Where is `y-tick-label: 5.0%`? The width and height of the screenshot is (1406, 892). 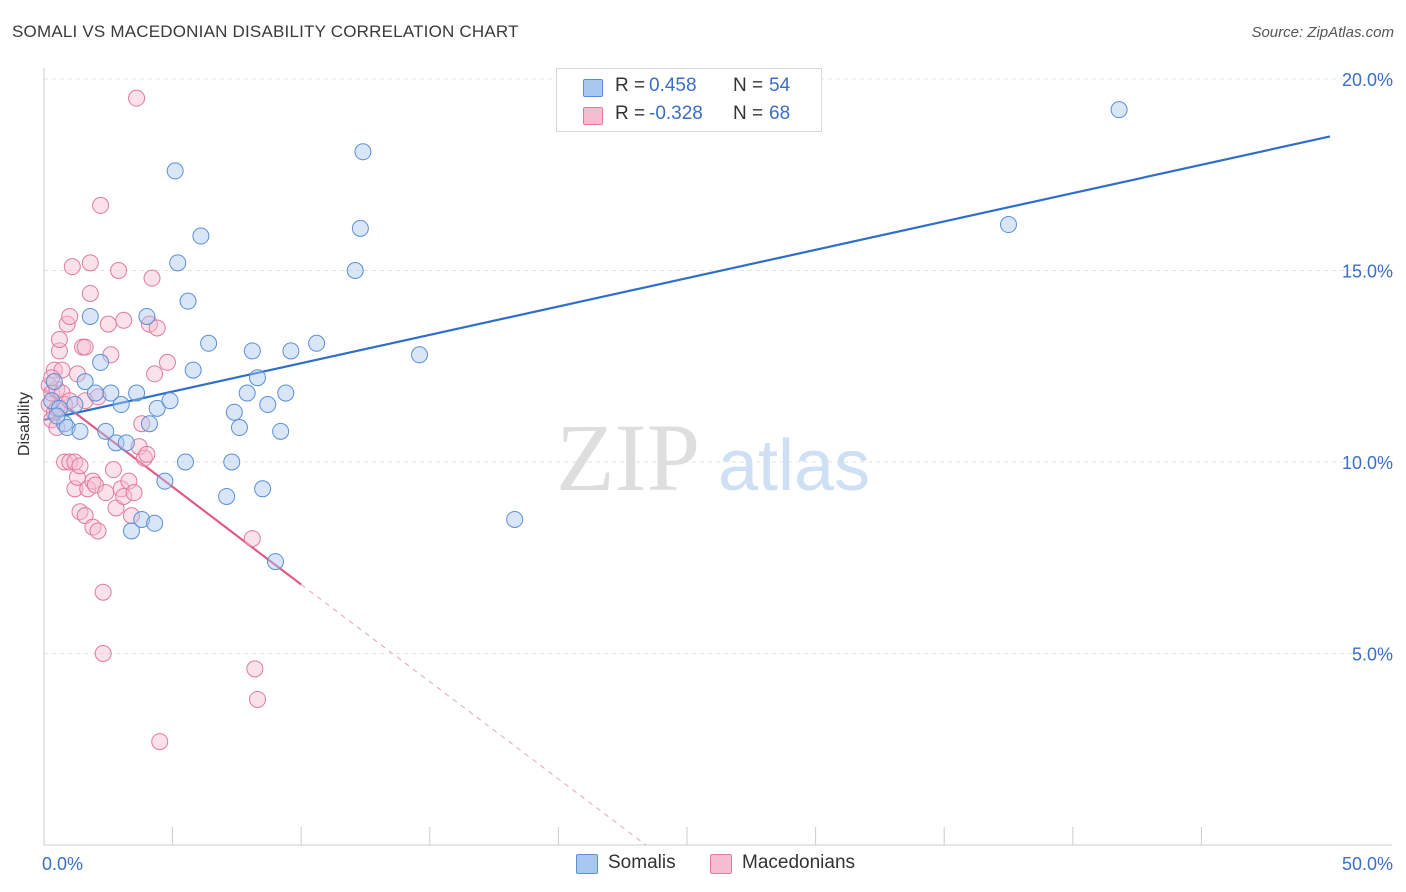 y-tick-label: 5.0% is located at coordinates (1372, 655).